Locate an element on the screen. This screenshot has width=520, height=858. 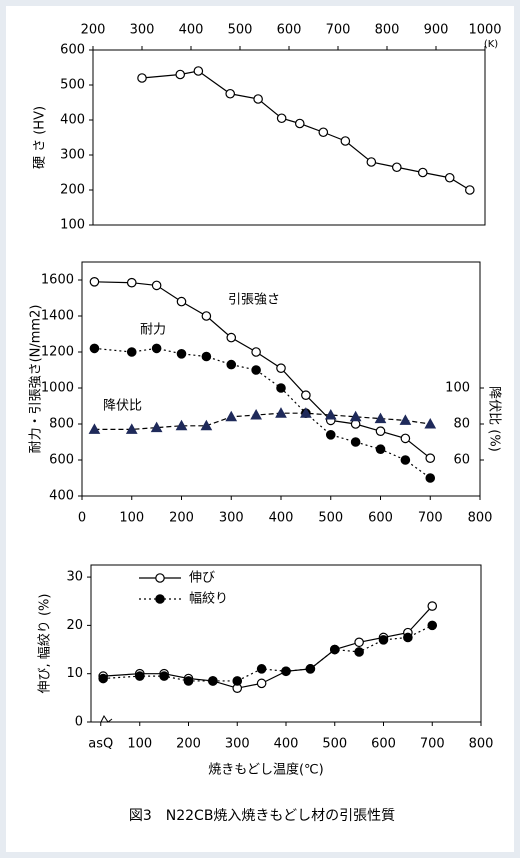
y-tick-label: 10 is located at coordinates (74, 673).